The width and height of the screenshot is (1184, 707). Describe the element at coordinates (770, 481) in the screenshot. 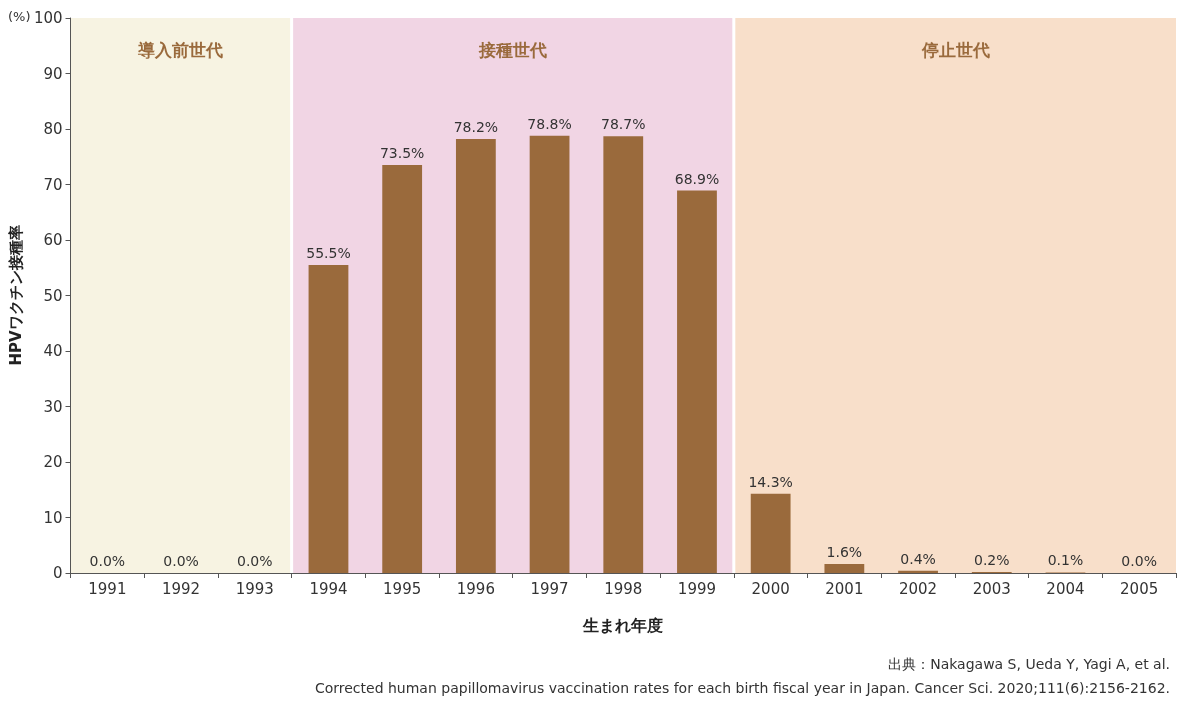

I see `data-label: 14.3%` at that location.